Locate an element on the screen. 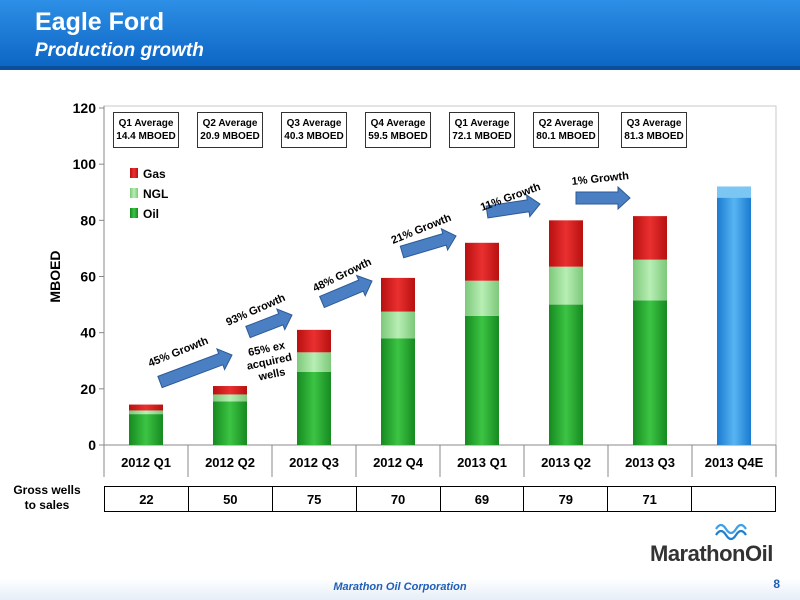 The image size is (800, 600). wells-table: 22 50 75 70 69 79 71 is located at coordinates (440, 499).